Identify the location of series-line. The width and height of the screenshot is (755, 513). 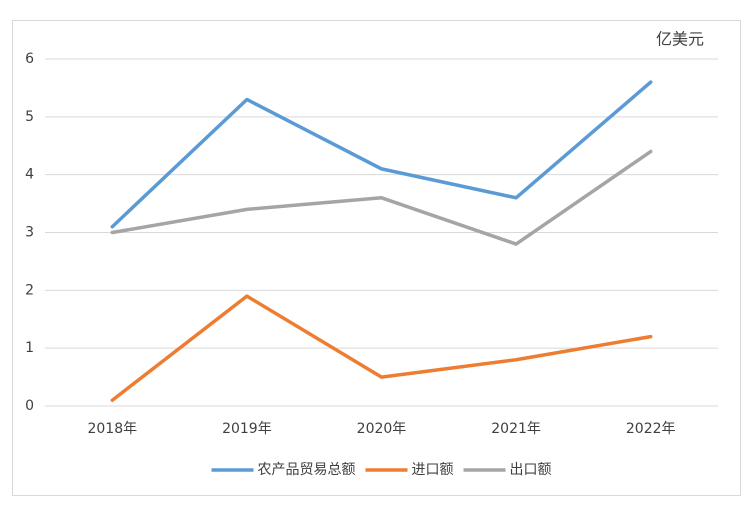
(381, 197).